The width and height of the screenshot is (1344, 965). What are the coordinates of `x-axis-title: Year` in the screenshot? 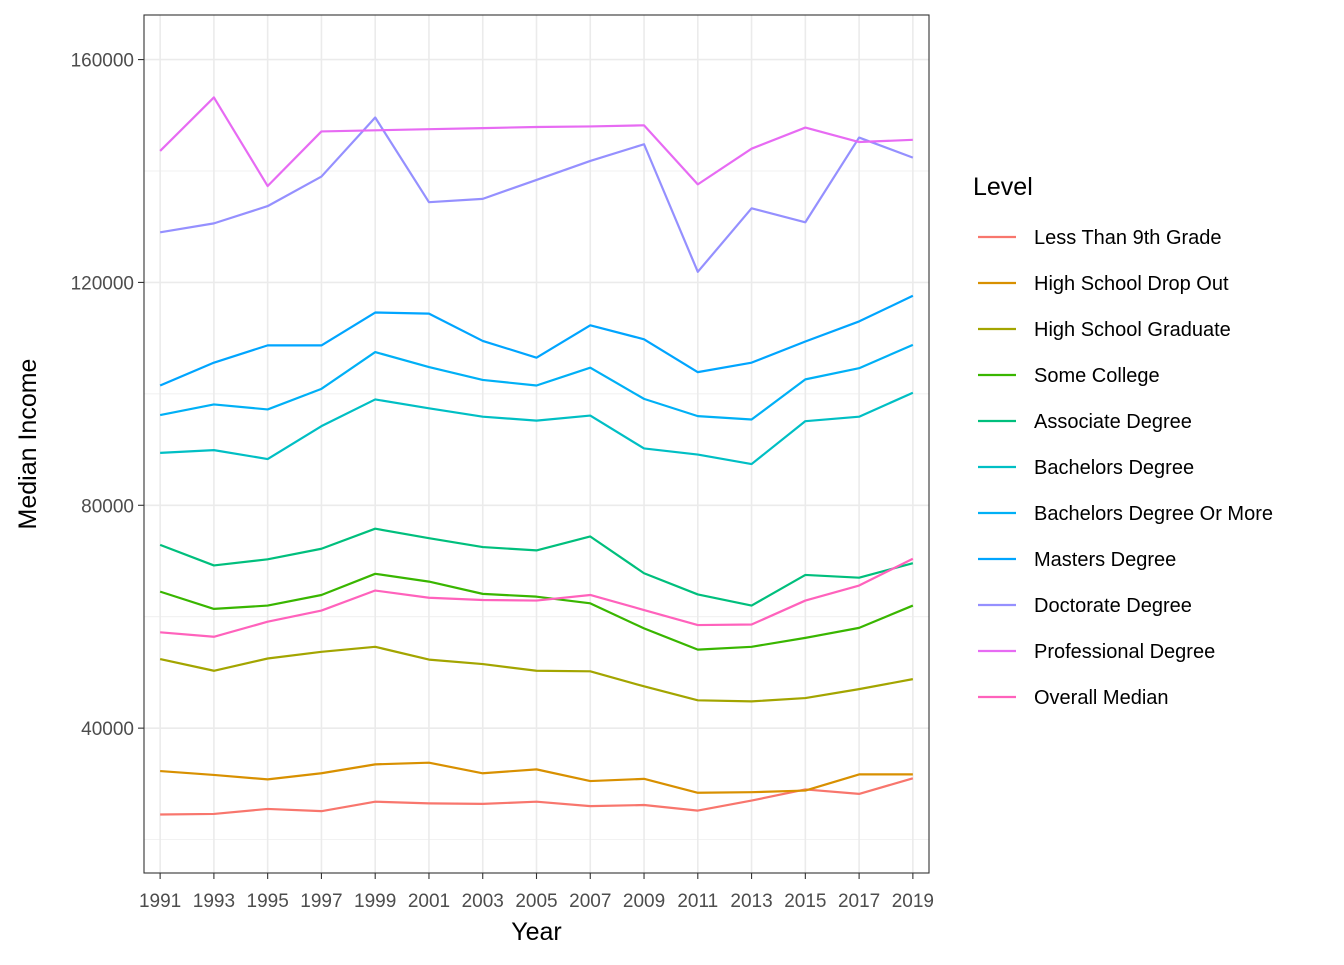 It's located at (536, 932).